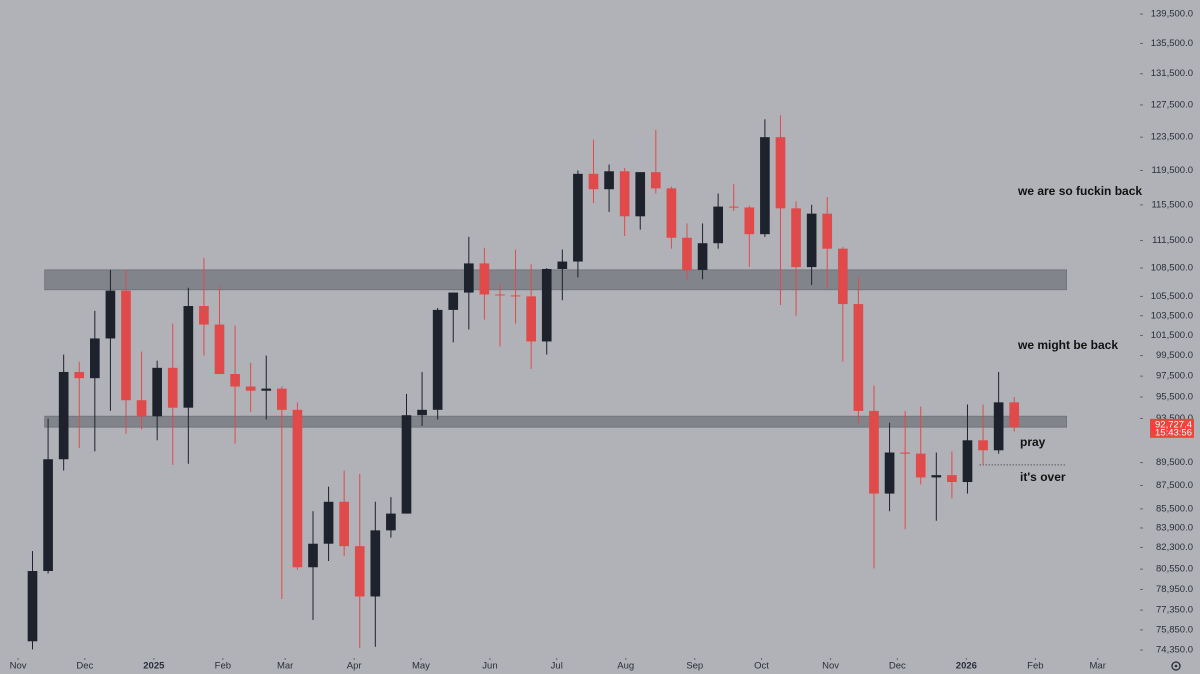 The image size is (1200, 674). Describe the element at coordinates (84, 666) in the screenshot. I see `x-tick-label: Dec` at that location.